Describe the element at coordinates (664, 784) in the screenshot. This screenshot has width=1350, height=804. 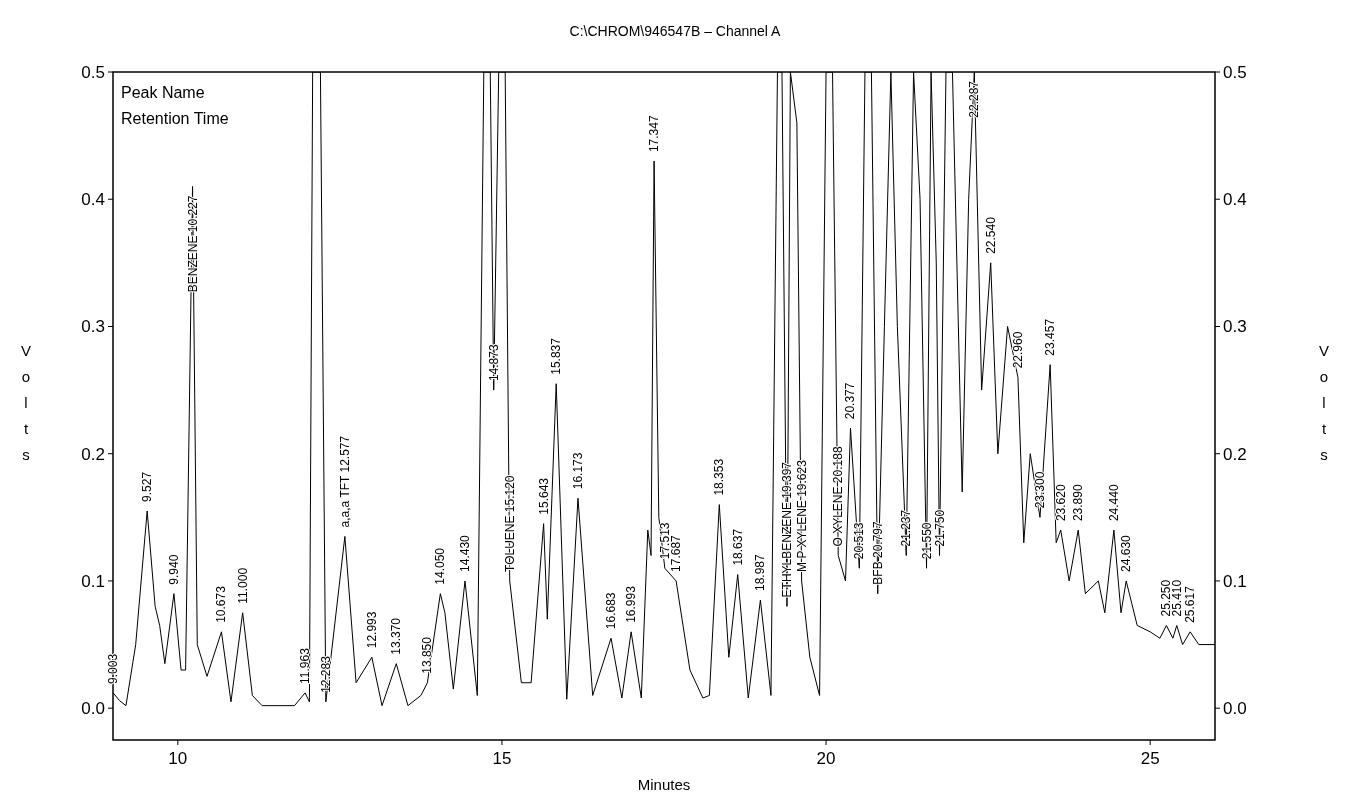
I see `x-axis-title: Minutes` at that location.